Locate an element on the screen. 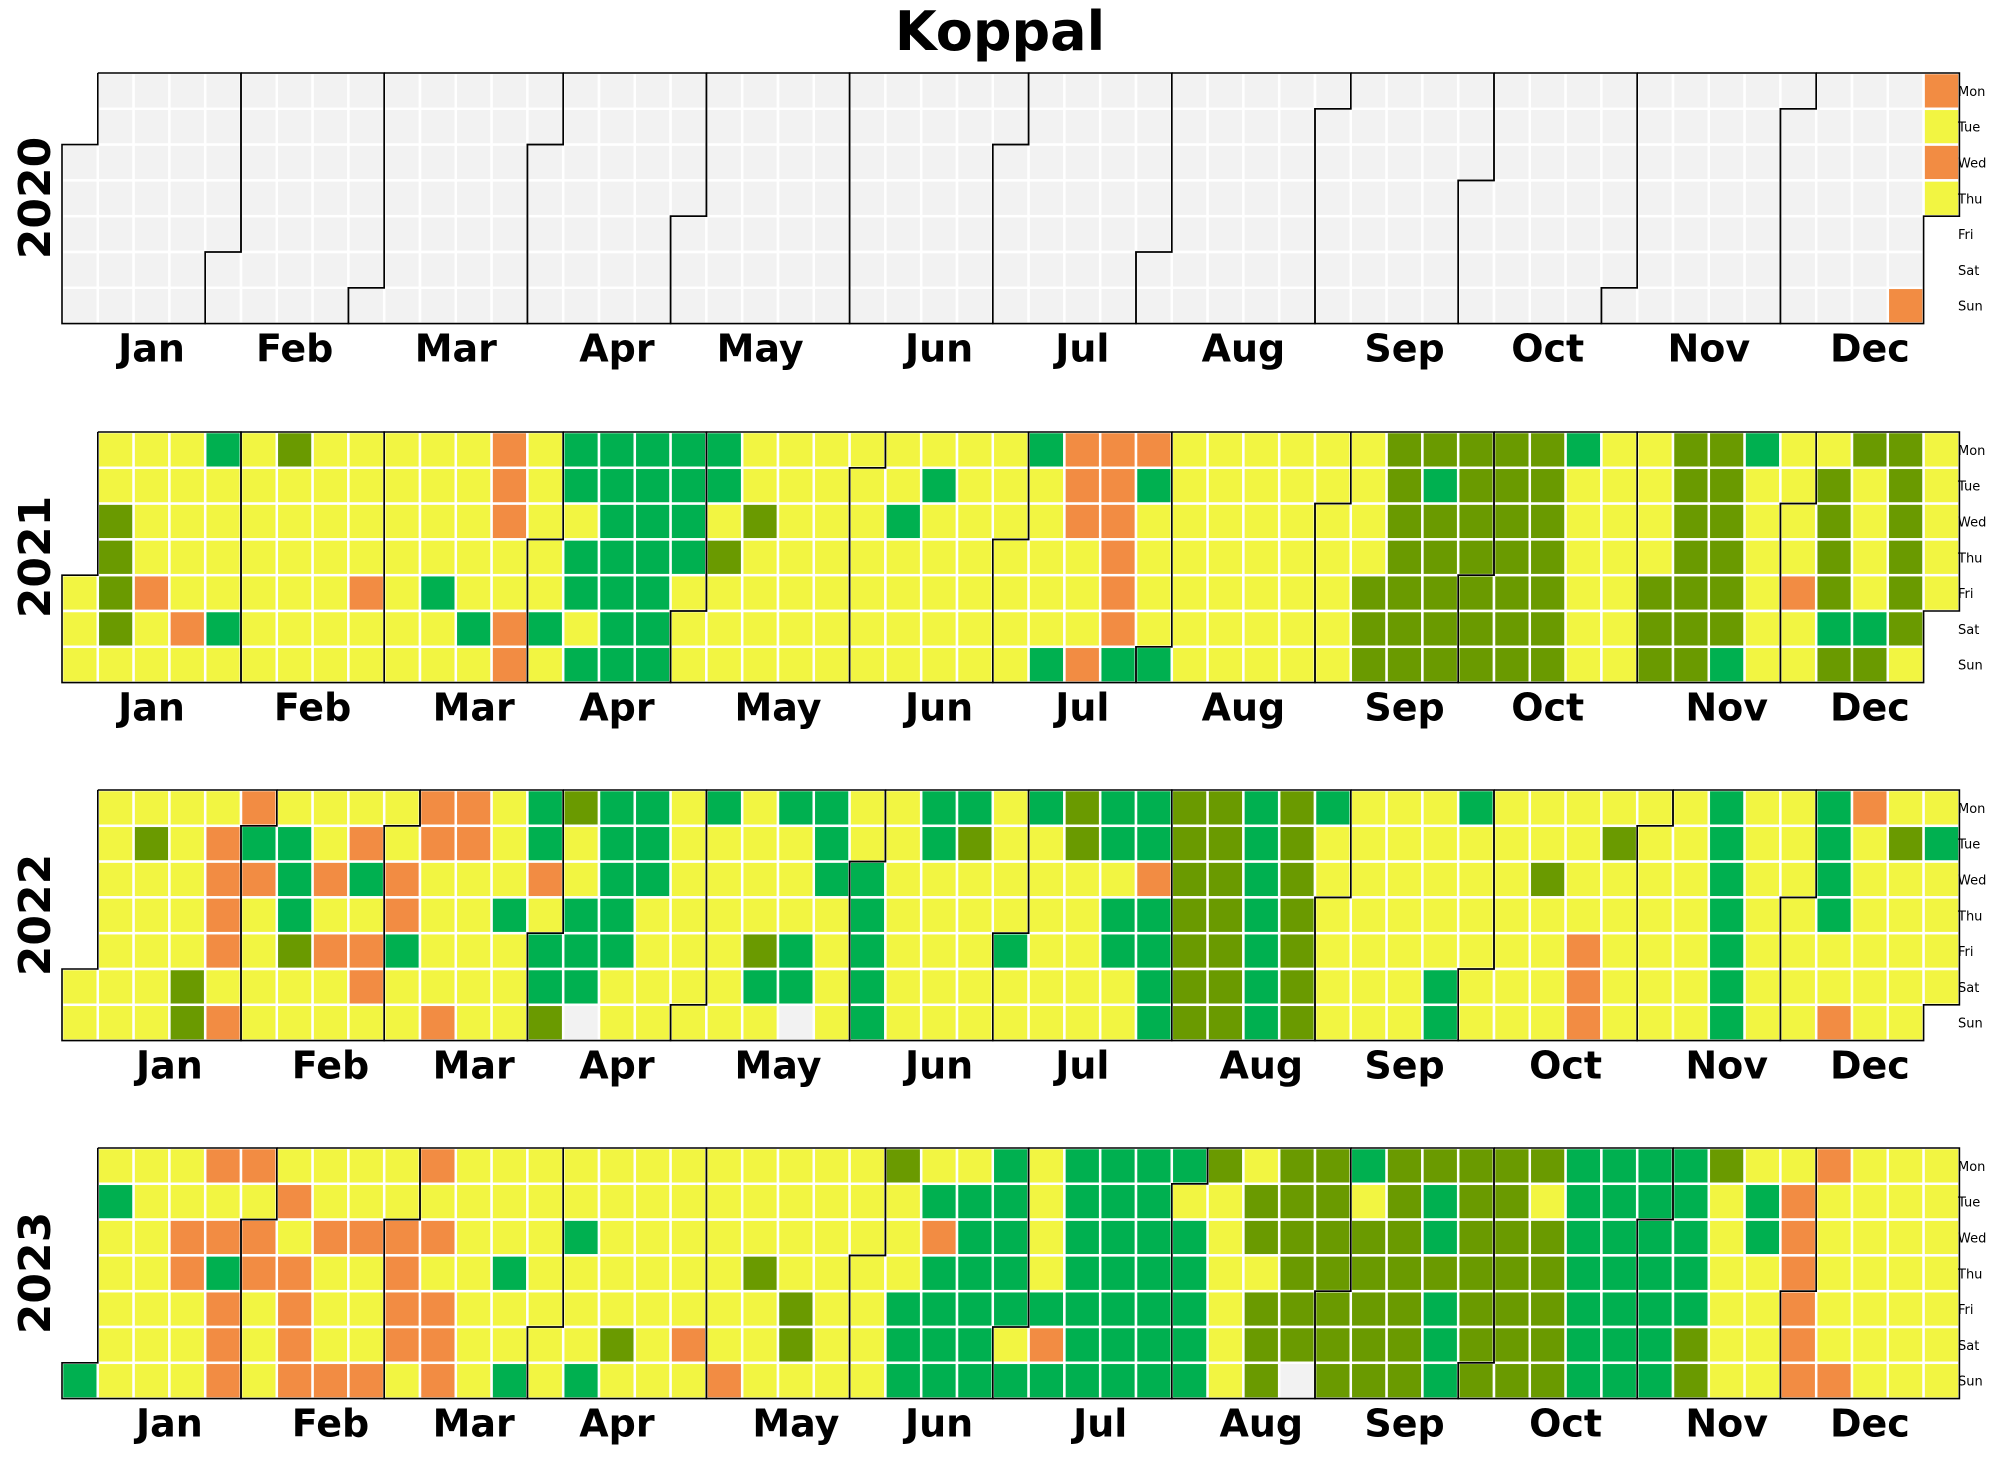 The image size is (2000, 1468). weekday-label: Sun is located at coordinates (1970, 1382).